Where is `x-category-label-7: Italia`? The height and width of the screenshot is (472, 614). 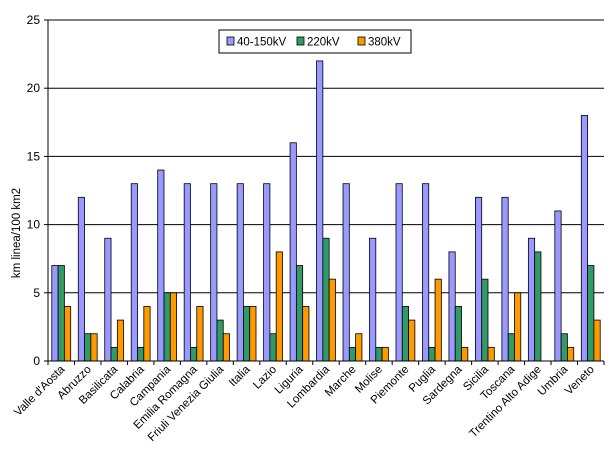 x-category-label-7: Italia is located at coordinates (240, 376).